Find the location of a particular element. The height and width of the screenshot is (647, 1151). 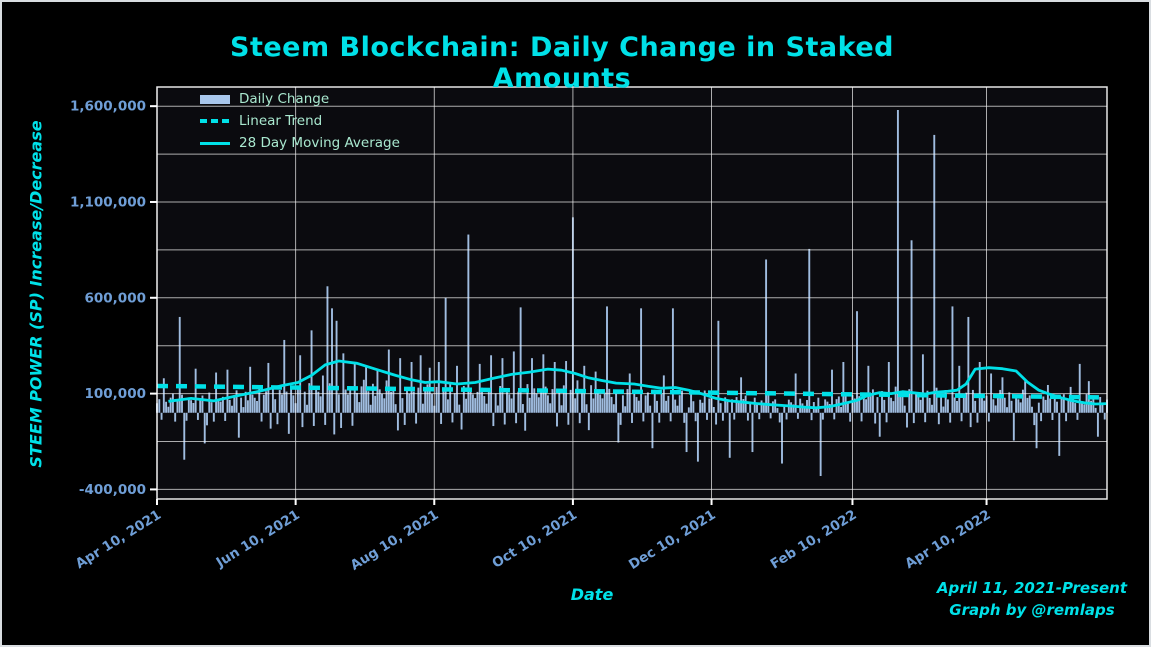

legend-label: Daily Change is located at coordinates (284, 99).